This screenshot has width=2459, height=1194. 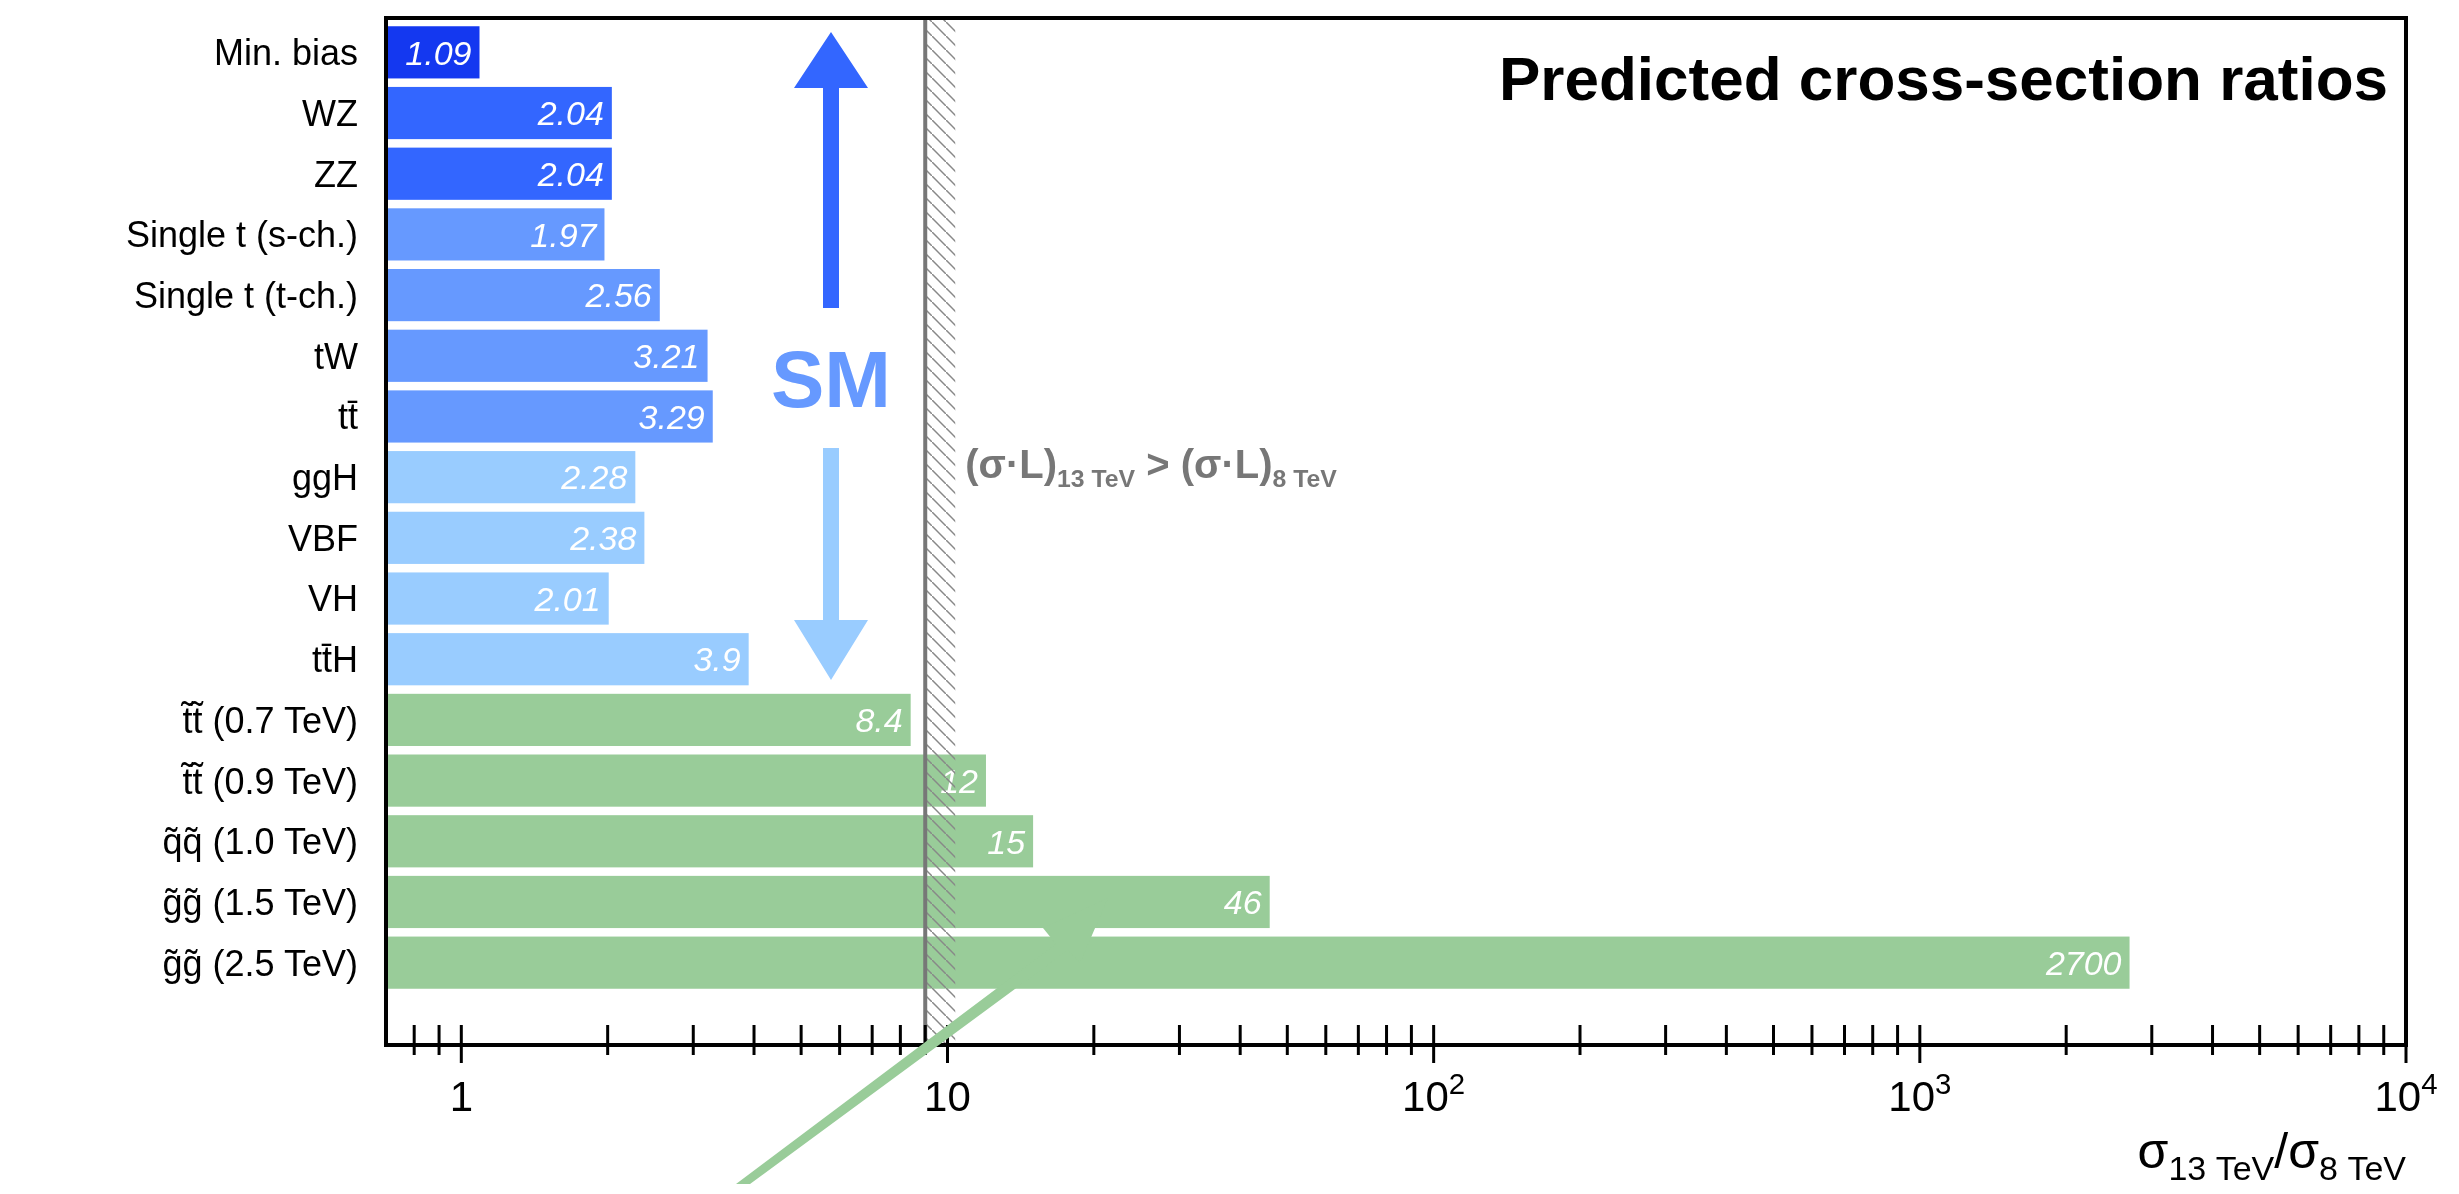 What do you see at coordinates (567, 598) in the screenshot?
I see `data-label: 2.01` at bounding box center [567, 598].